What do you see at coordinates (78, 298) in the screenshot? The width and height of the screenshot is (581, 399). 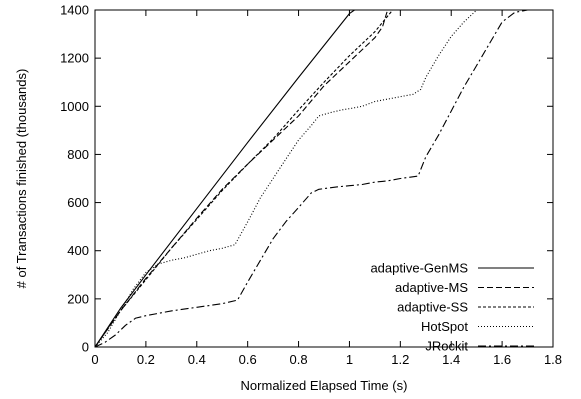 I see `y-tick-label: 200` at bounding box center [78, 298].